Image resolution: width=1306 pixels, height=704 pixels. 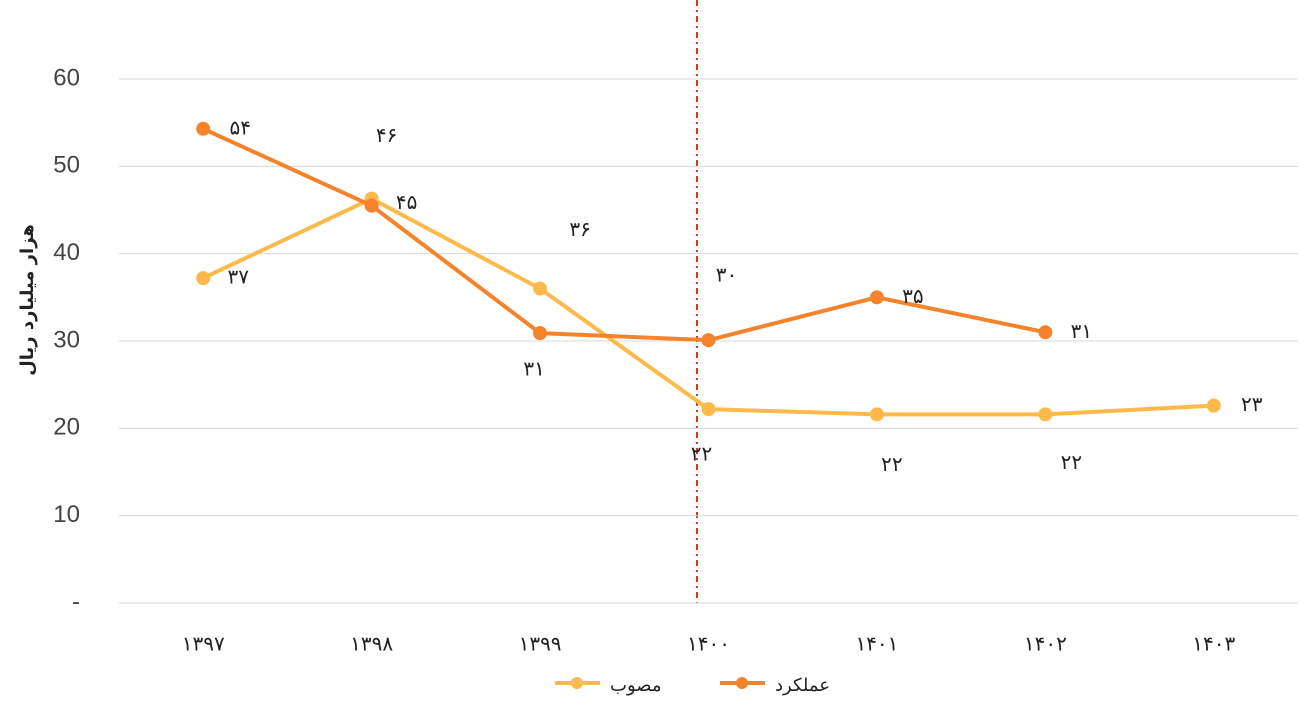 I want to click on legend-label: مصوب, so click(x=636, y=685).